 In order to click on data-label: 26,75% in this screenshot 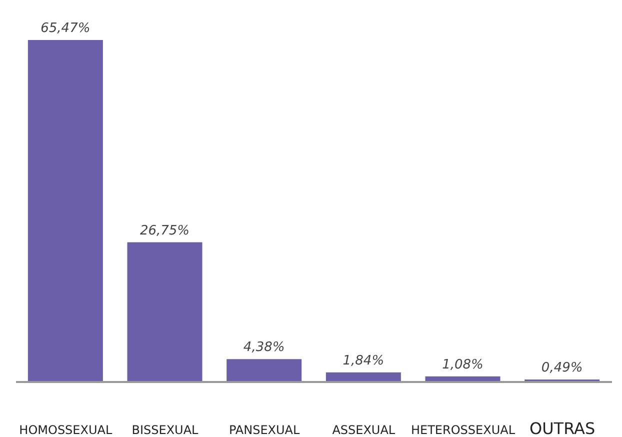, I will do `click(165, 230)`.